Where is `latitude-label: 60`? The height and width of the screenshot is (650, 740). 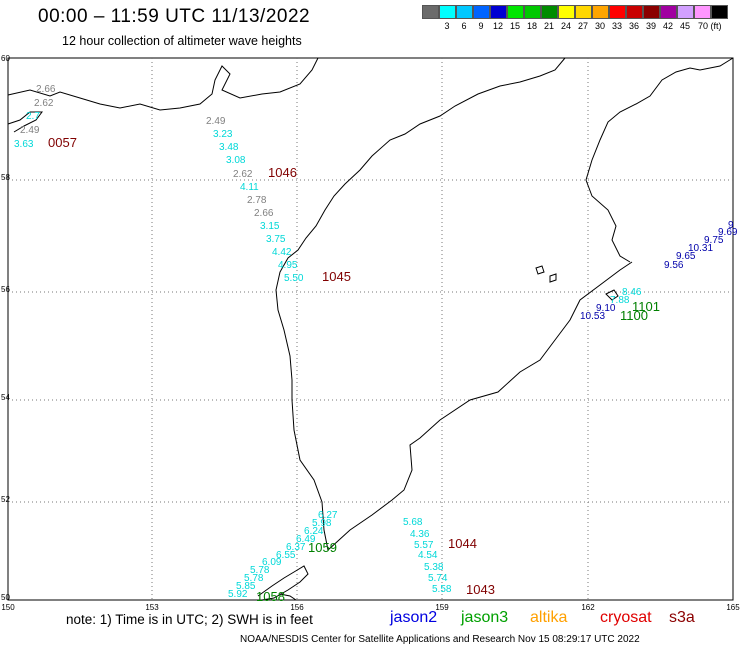 latitude-label: 60 is located at coordinates (5, 58).